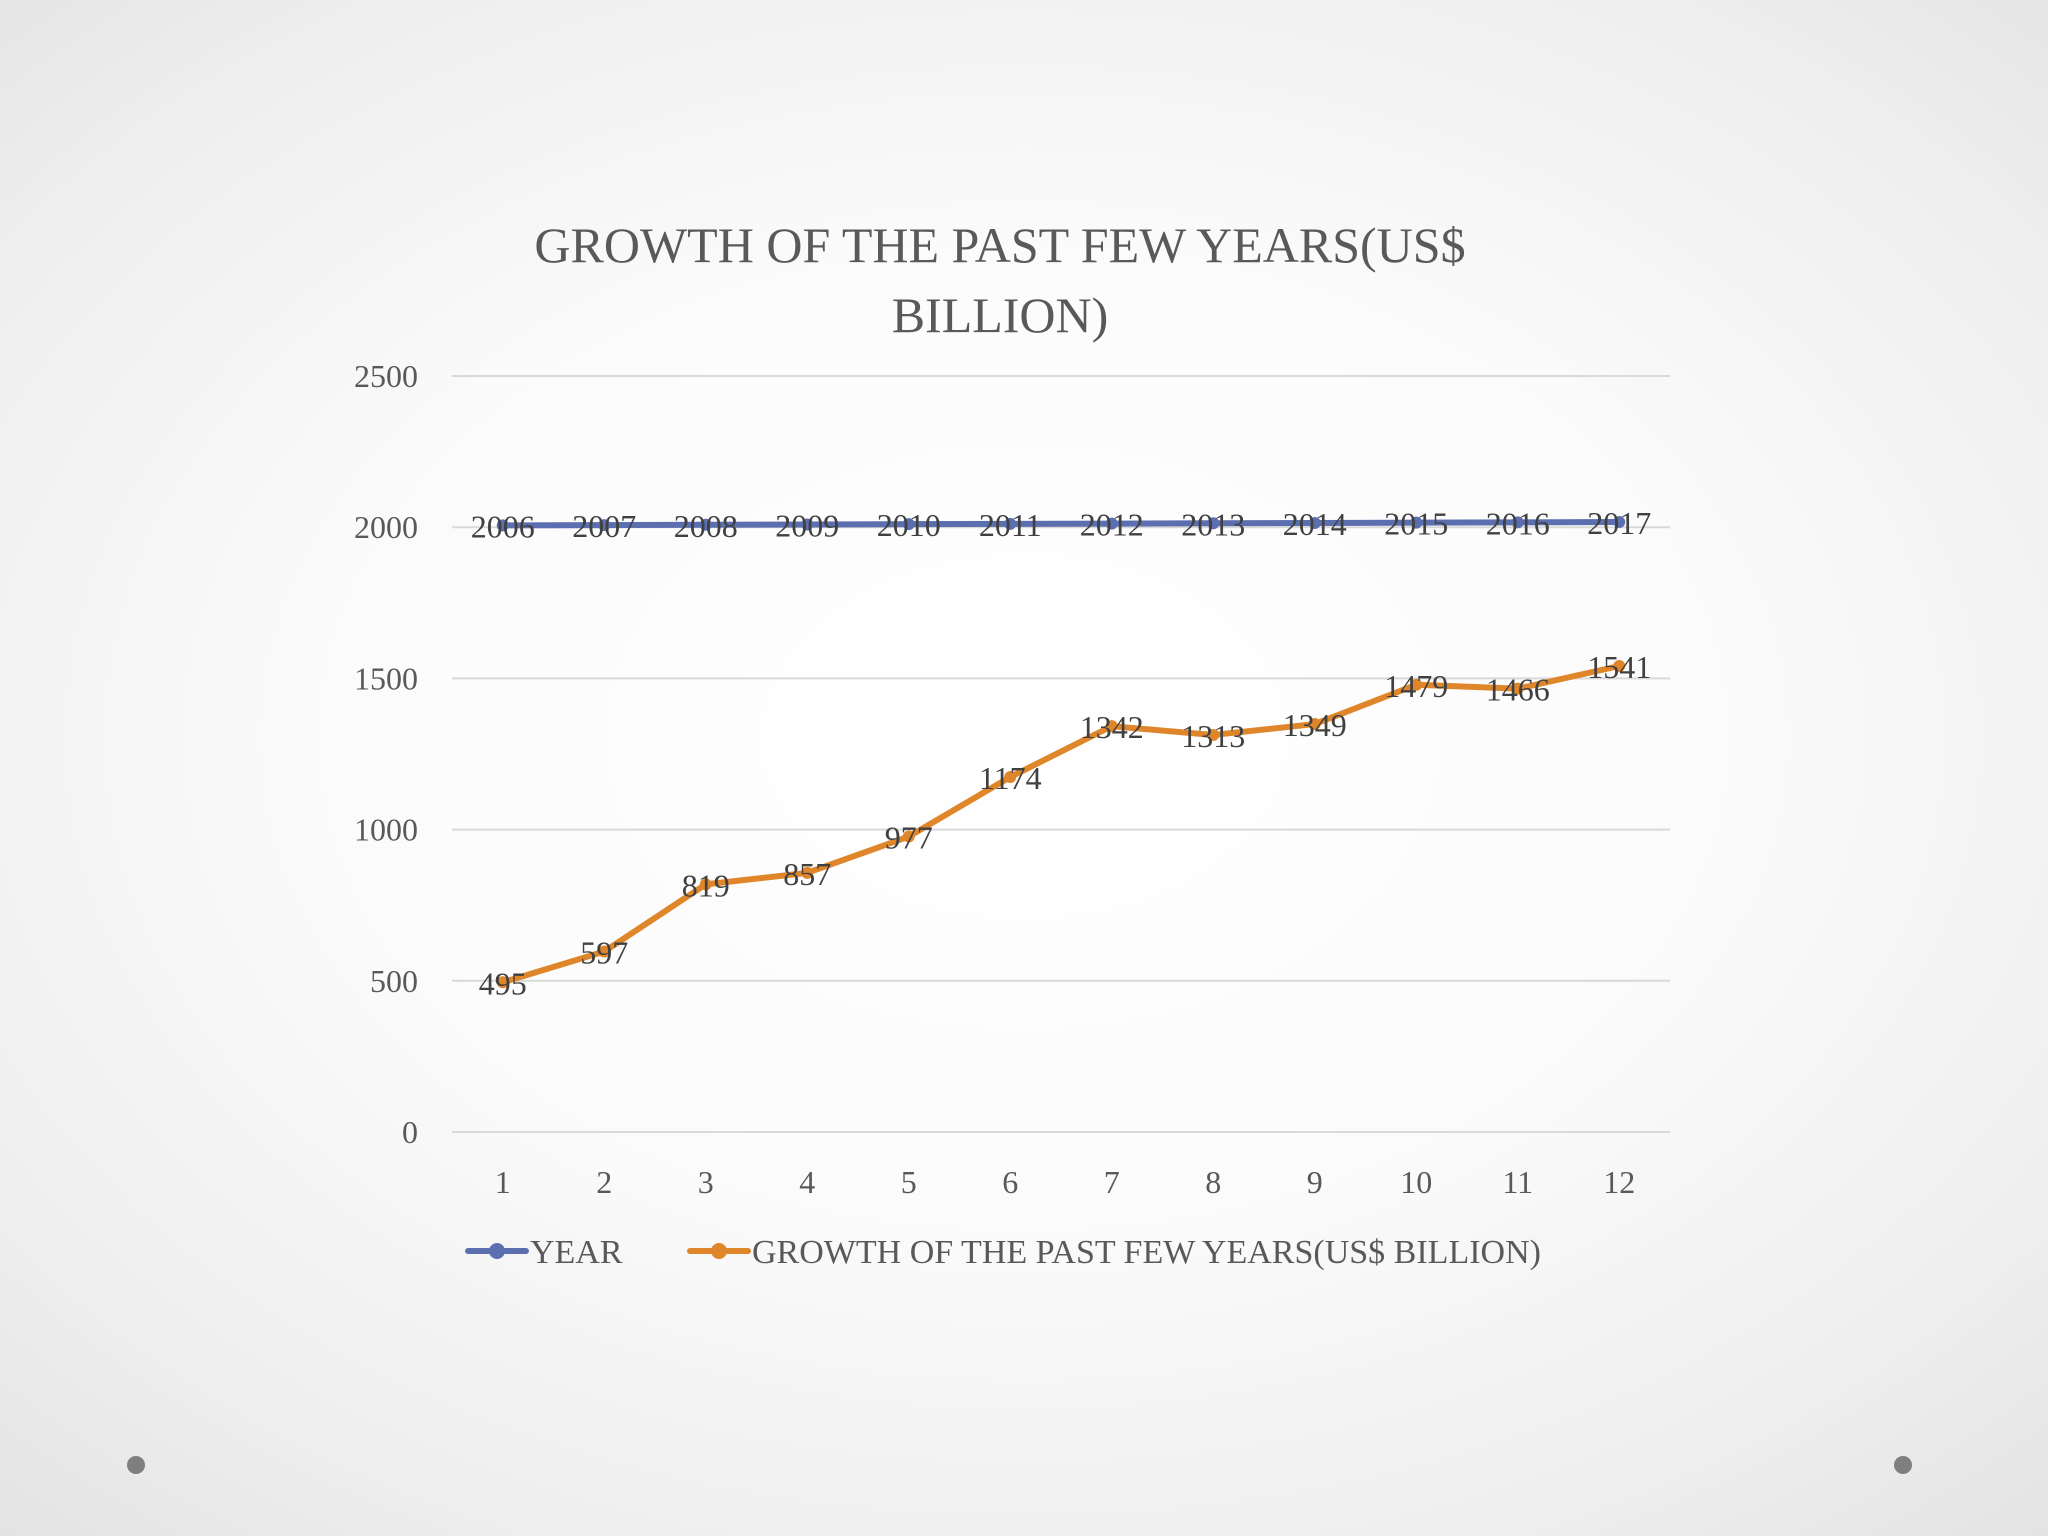 This screenshot has width=2048, height=1536. What do you see at coordinates (136, 1465) in the screenshot?
I see `slide-dot-left` at bounding box center [136, 1465].